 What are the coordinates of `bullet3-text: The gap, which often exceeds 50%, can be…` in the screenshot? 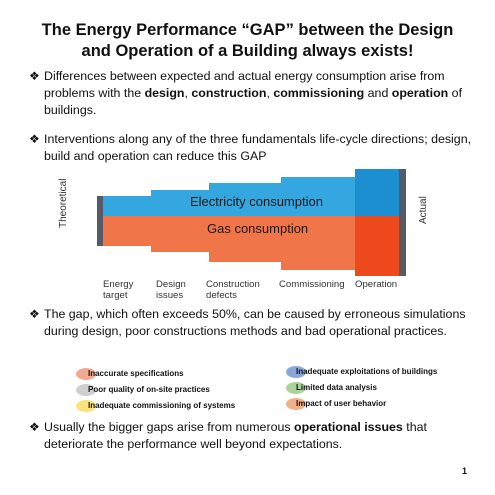 It's located at (255, 322).